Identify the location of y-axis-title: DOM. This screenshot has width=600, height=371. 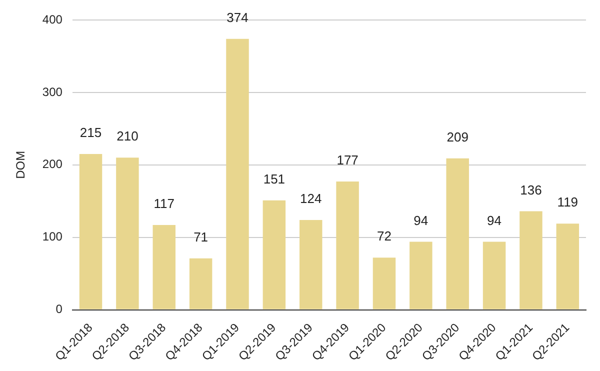
(21, 164).